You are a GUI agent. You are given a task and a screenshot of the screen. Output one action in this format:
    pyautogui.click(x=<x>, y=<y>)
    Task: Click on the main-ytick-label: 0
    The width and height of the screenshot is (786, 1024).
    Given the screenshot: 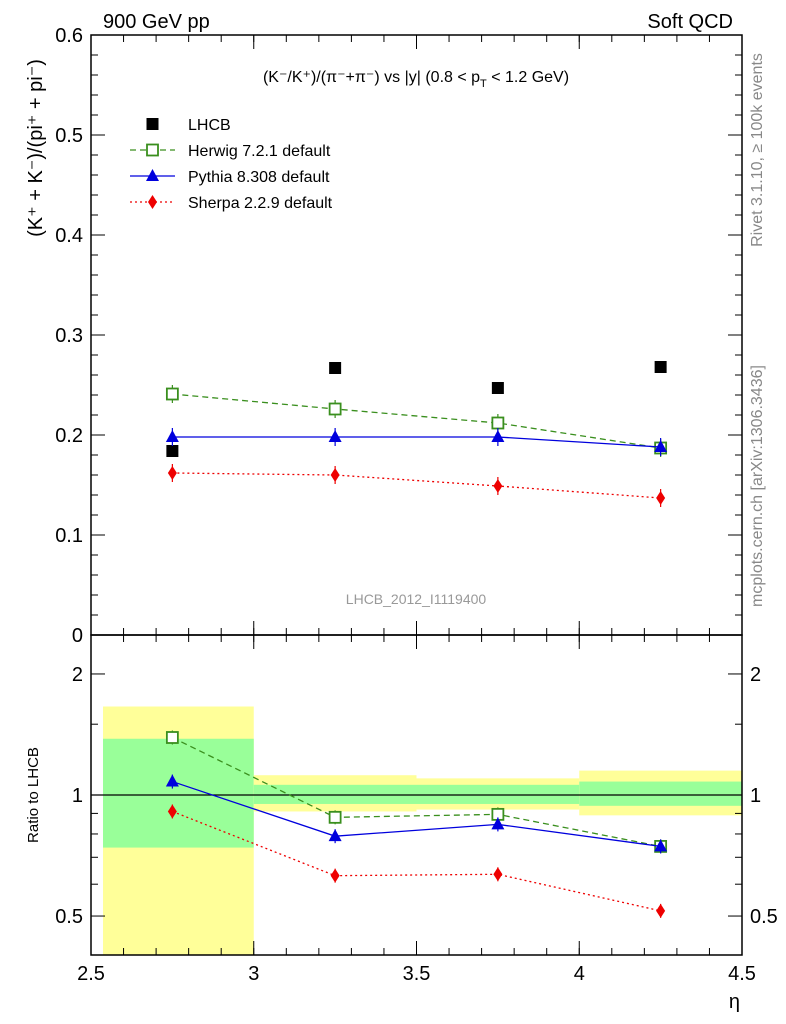 What is the action you would take?
    pyautogui.click(x=77, y=636)
    